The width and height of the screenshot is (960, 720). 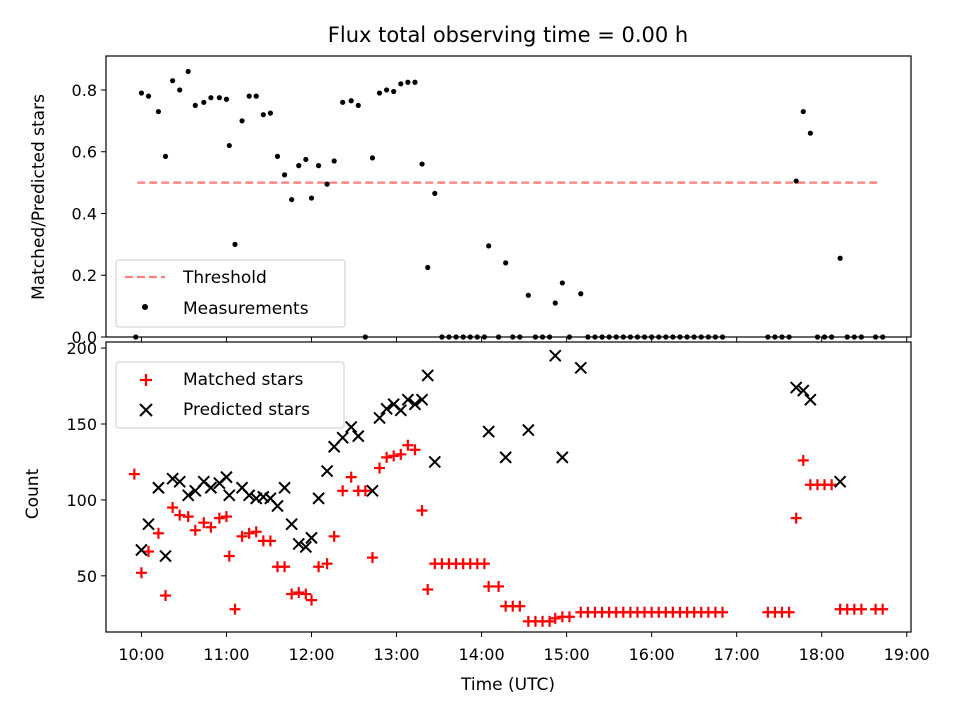 What do you see at coordinates (396, 654) in the screenshot?
I see `x-tick-label: 13:00` at bounding box center [396, 654].